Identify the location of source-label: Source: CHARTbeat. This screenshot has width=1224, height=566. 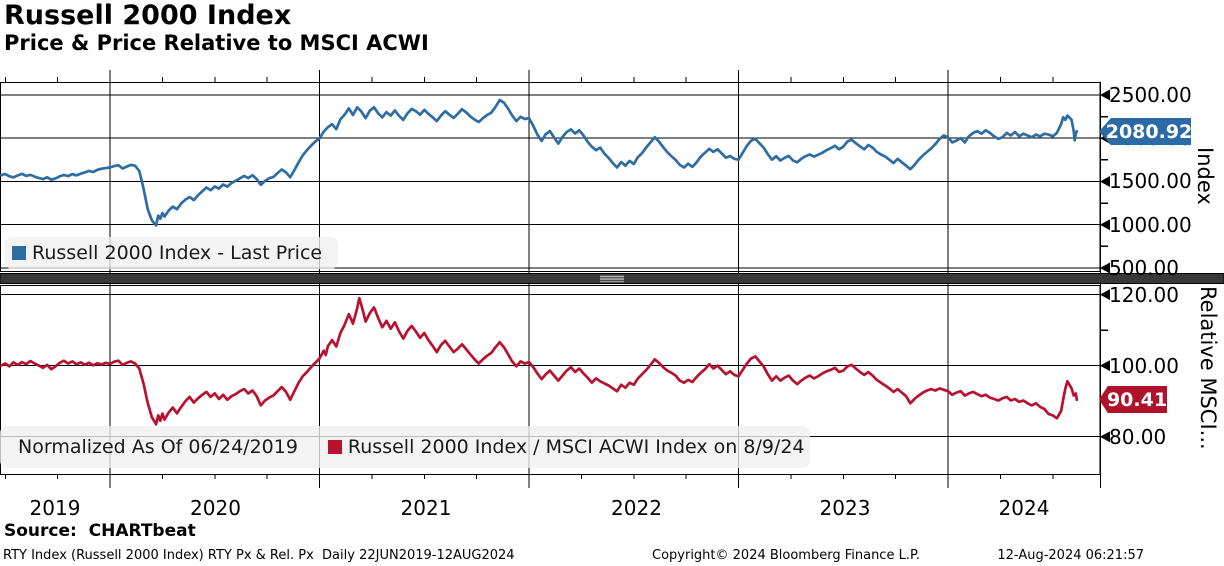
(100, 531).